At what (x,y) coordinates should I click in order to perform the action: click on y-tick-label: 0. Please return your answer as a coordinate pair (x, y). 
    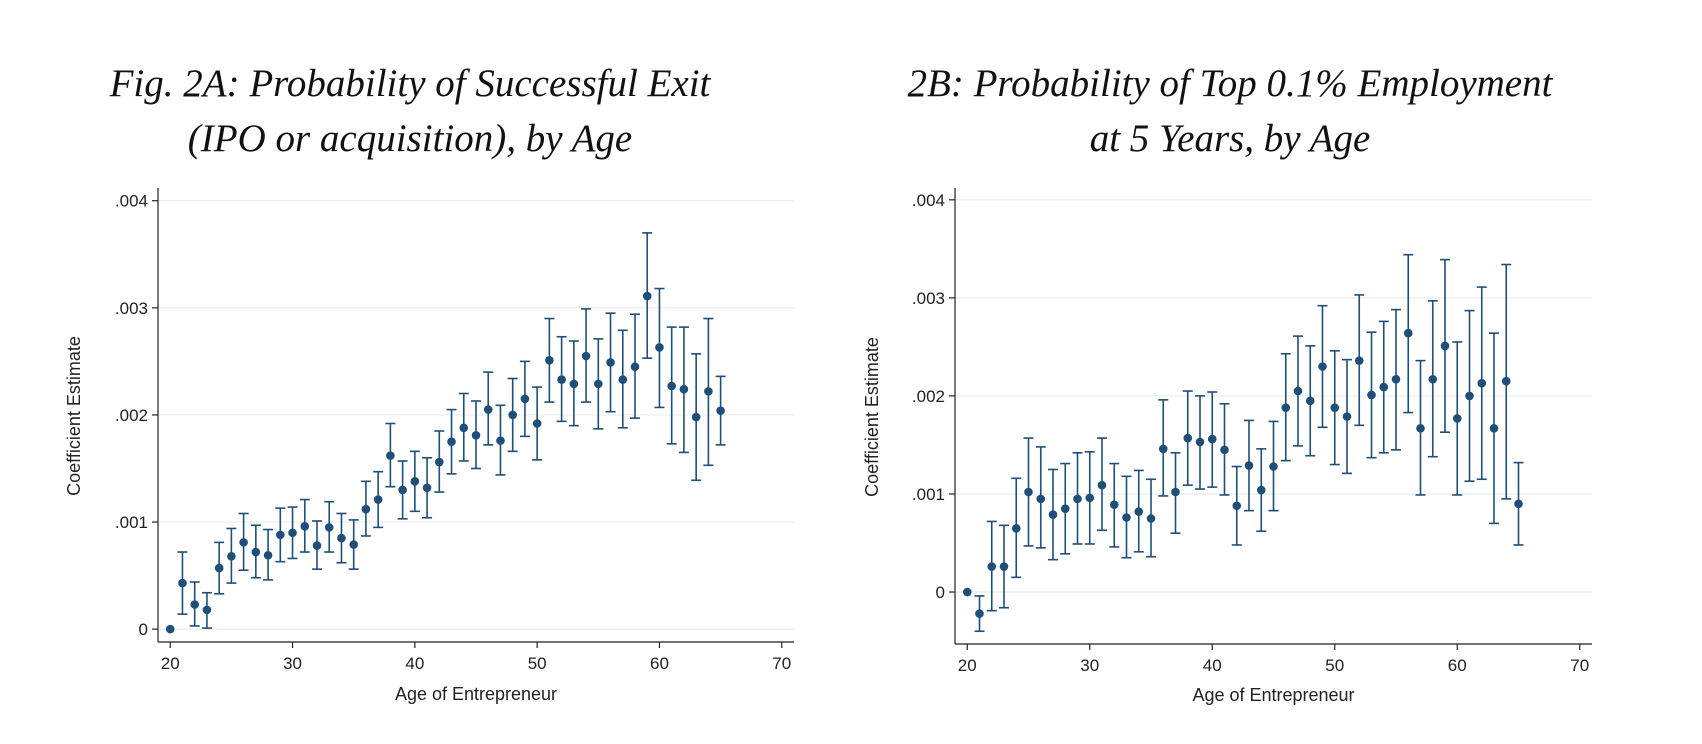
    Looking at the image, I should click on (940, 592).